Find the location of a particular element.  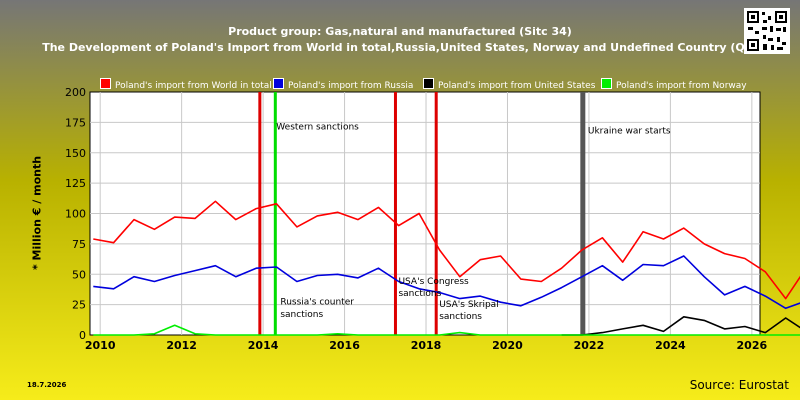

legend-swatch-us is located at coordinates (428, 83).